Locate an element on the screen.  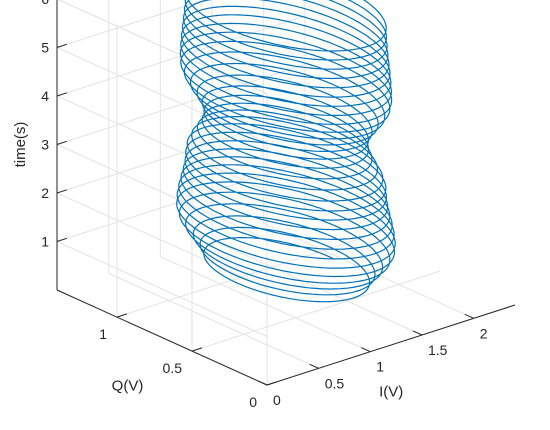
box-back-edge is located at coordinates (162, 47).